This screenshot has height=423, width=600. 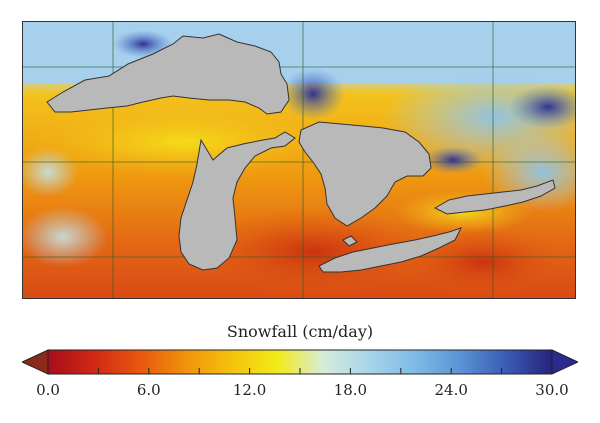 What do you see at coordinates (65, 237) in the screenshot?
I see `west-cool-patch` at bounding box center [65, 237].